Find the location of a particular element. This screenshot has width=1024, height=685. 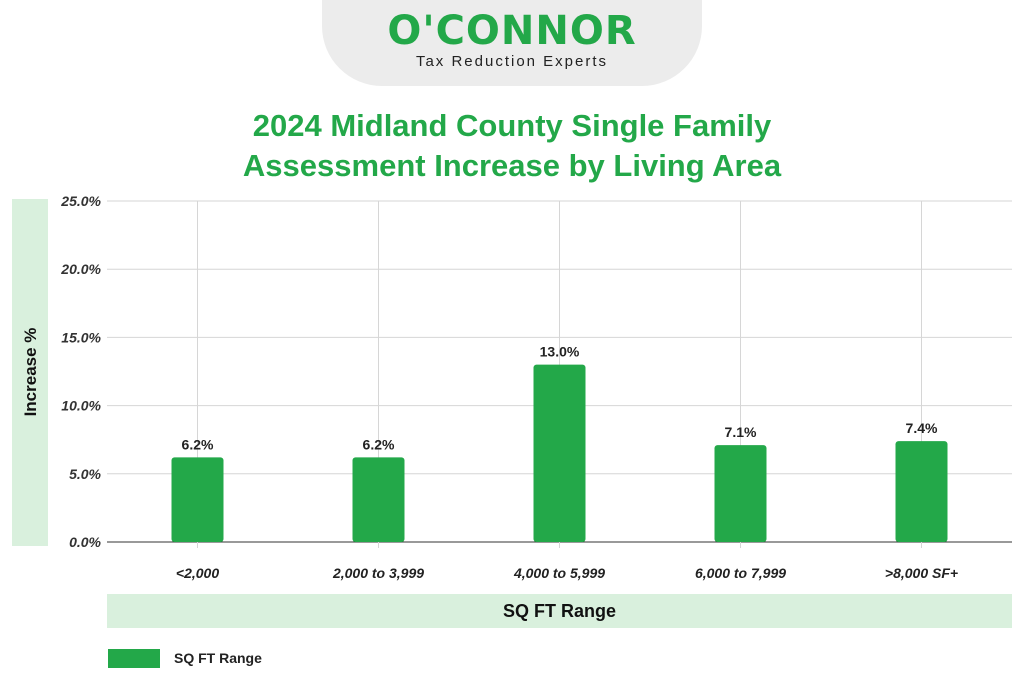

bar-value-label: 13.0% is located at coordinates (560, 352).